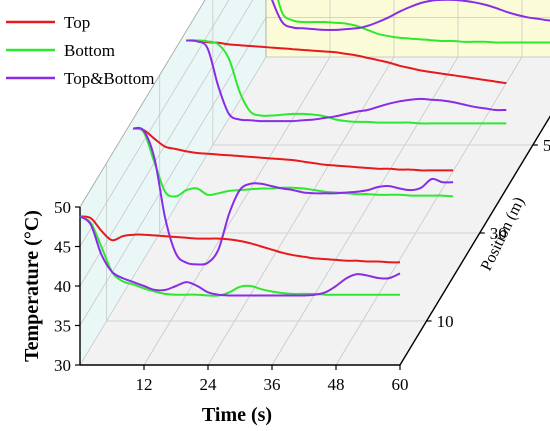  Describe the element at coordinates (143, 384) in the screenshot. I see `x-tick-label: 12` at that location.